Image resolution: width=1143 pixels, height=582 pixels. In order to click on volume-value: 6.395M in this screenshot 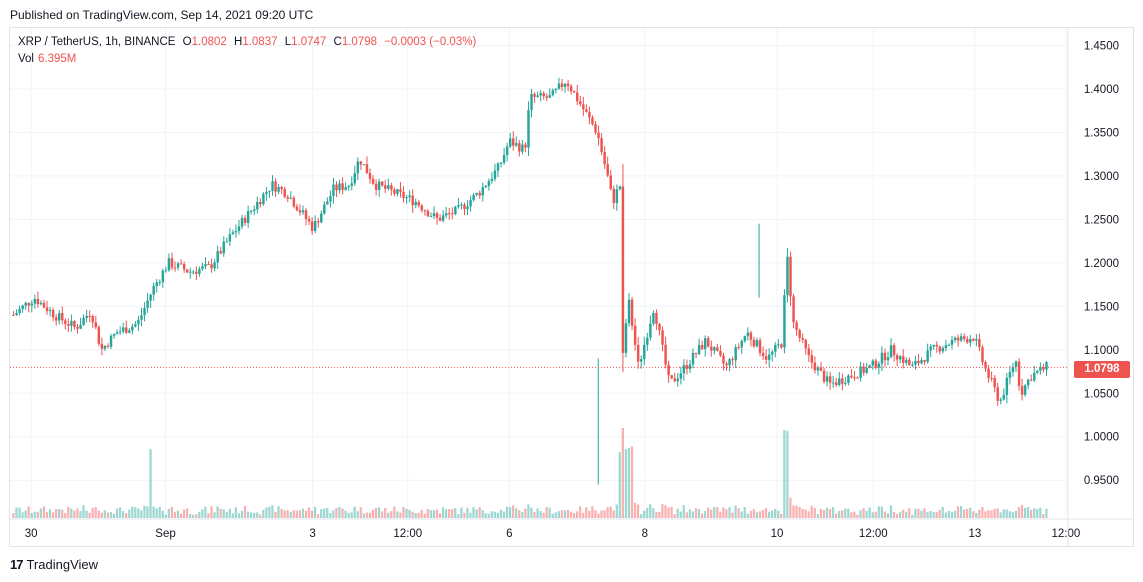, I will do `click(57, 59)`.